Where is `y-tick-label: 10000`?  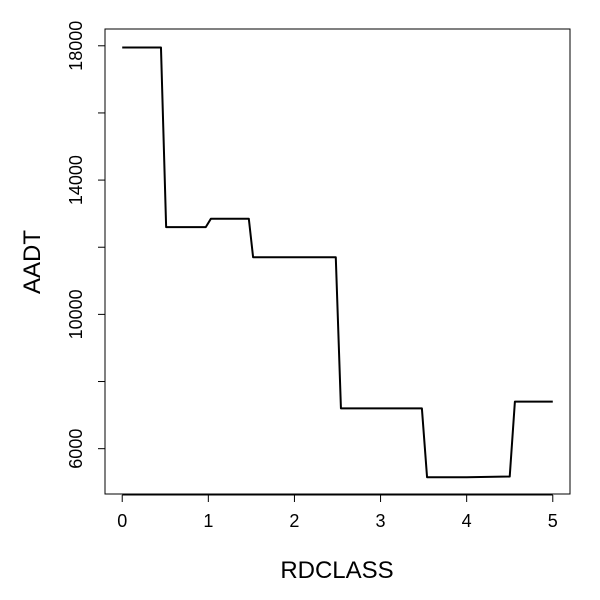
y-tick-label: 10000 is located at coordinates (76, 314).